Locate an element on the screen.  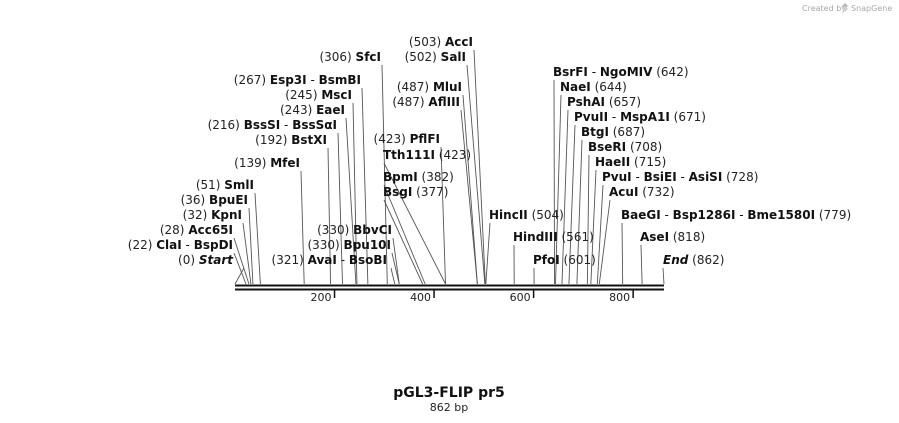
site-label-bpmi: BpmI (382) is located at coordinates (418, 177).